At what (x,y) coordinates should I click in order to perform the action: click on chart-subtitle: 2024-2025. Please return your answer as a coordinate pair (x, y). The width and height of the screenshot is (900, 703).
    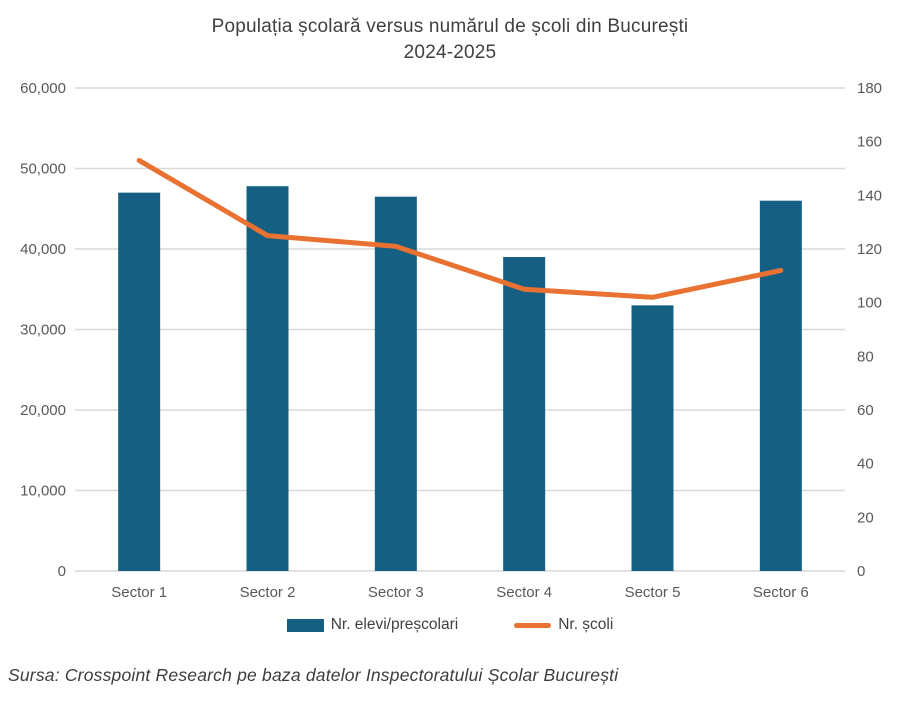
    Looking at the image, I should click on (450, 52).